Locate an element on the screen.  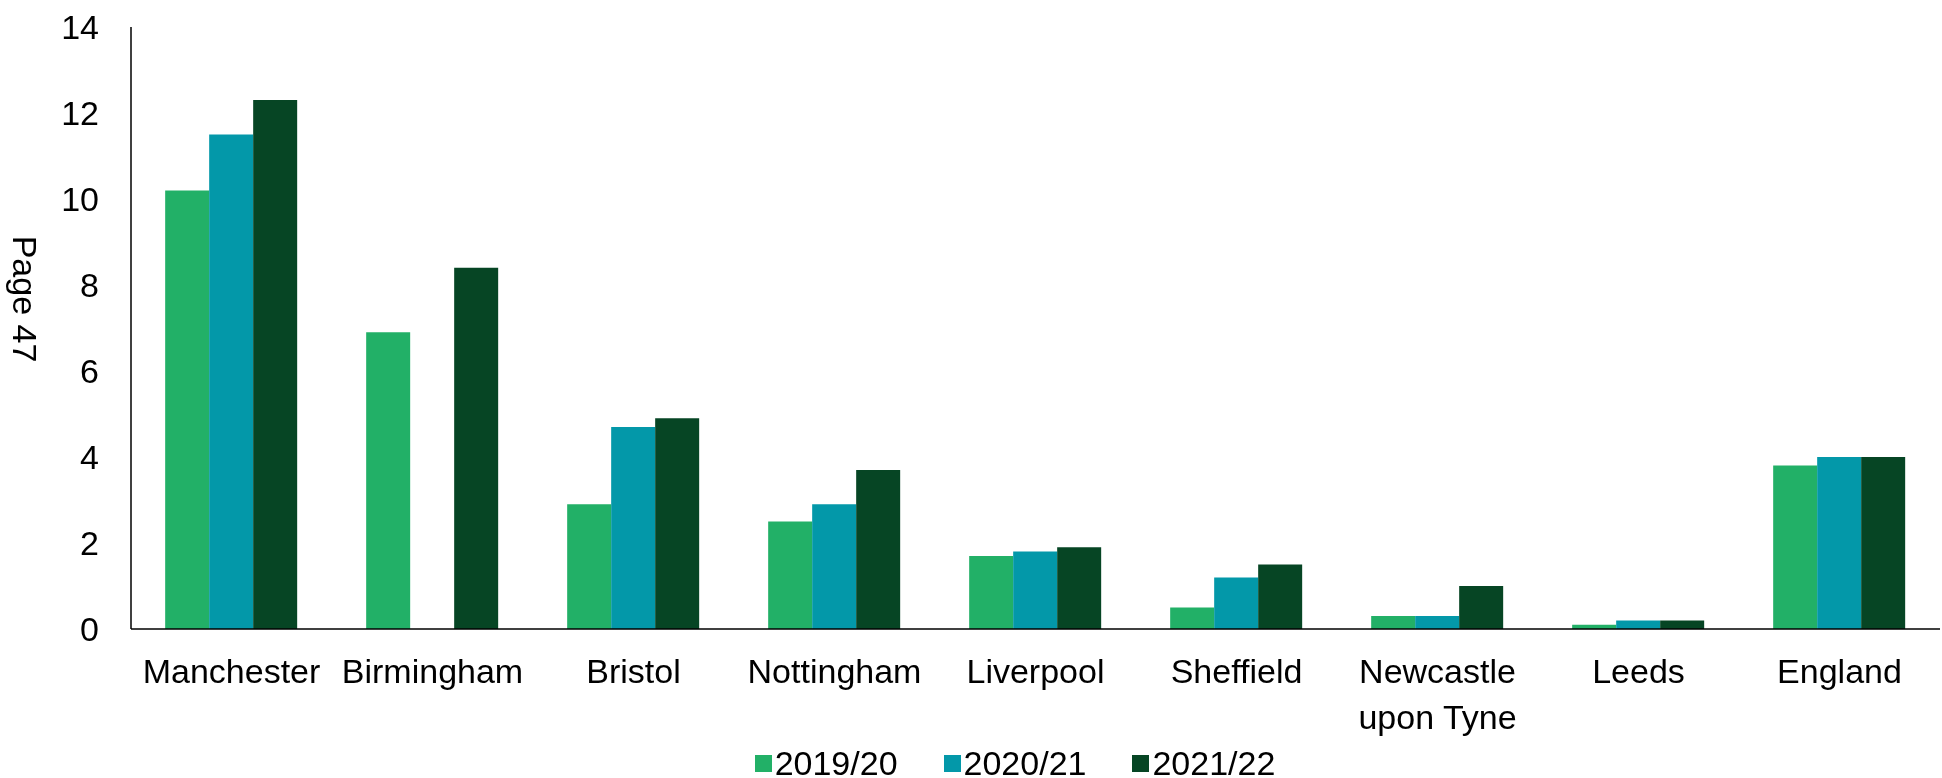
x-tick-label: Nottingham is located at coordinates (834, 671).